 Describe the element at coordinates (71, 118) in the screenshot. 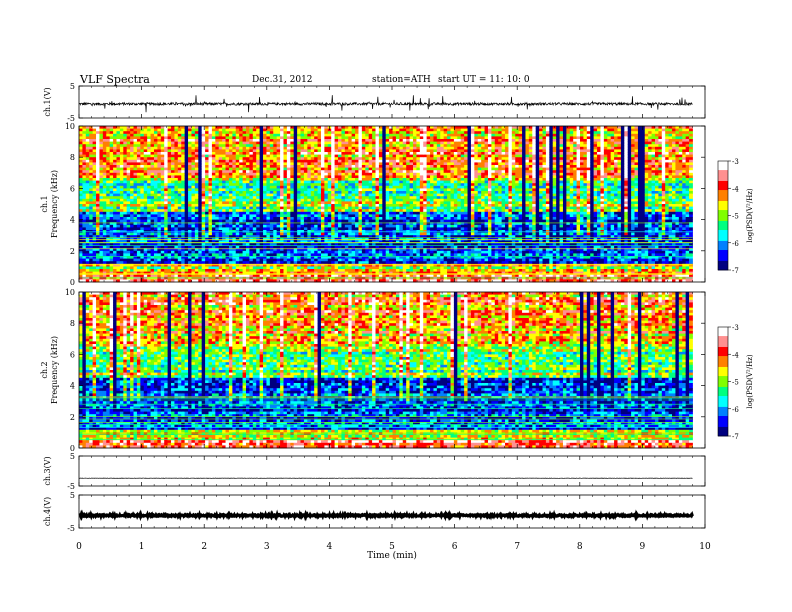

I see `ch1-waveform-ytick-label: -5` at that location.